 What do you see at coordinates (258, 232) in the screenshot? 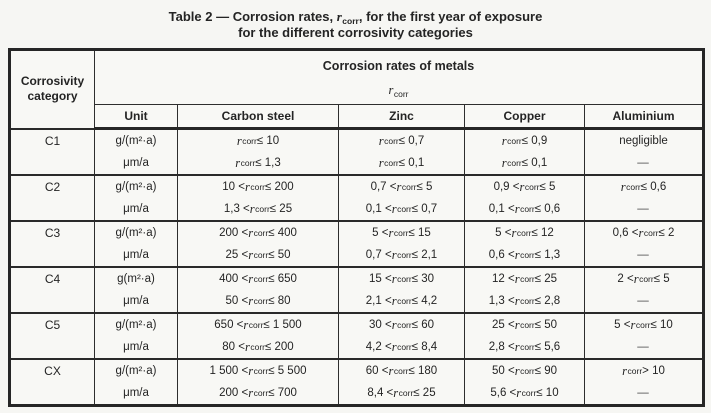
I see `rate-line-gm2a: 200 < r corr ≤ 400` at bounding box center [258, 232].